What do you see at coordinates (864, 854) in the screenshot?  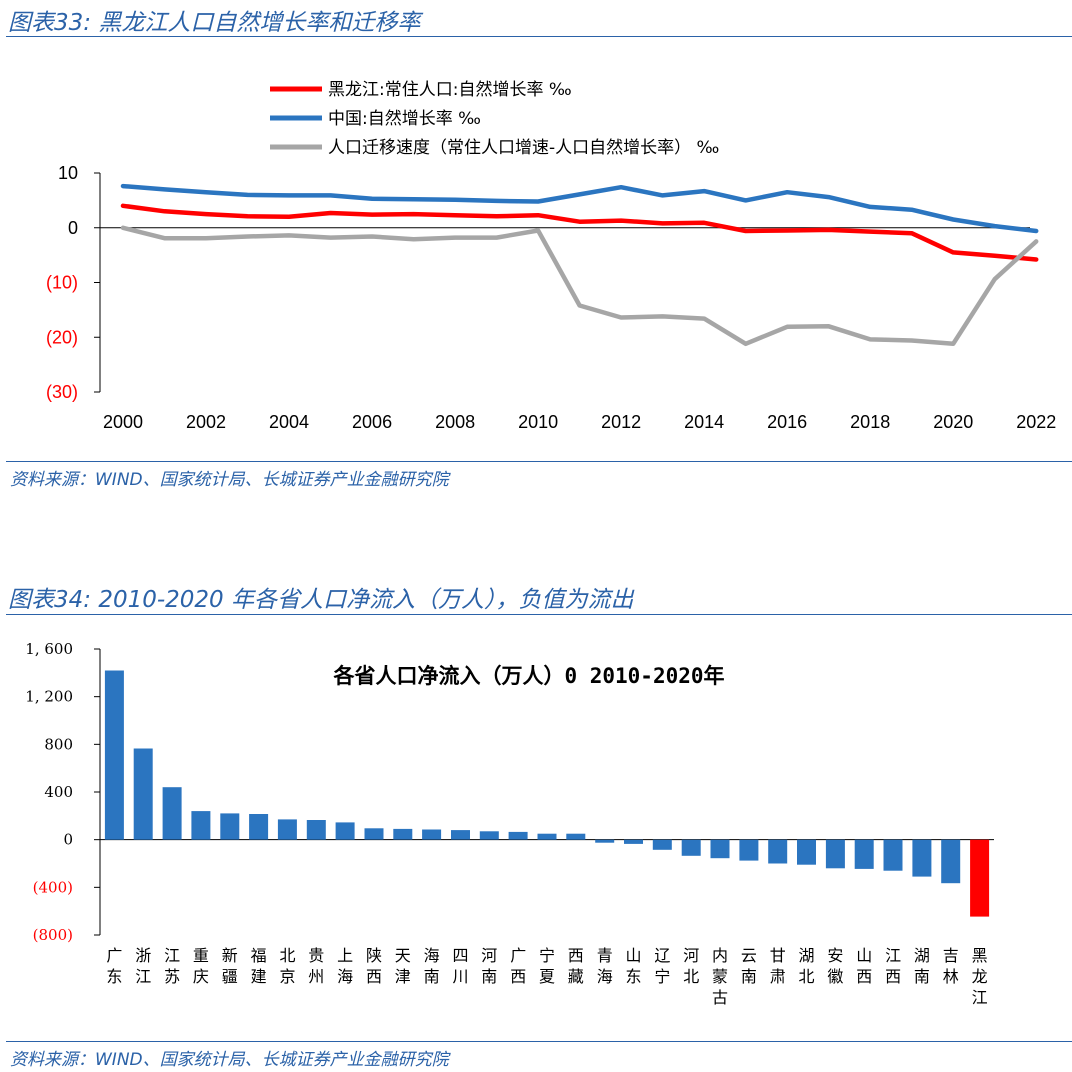 I see `bar-山西` at bounding box center [864, 854].